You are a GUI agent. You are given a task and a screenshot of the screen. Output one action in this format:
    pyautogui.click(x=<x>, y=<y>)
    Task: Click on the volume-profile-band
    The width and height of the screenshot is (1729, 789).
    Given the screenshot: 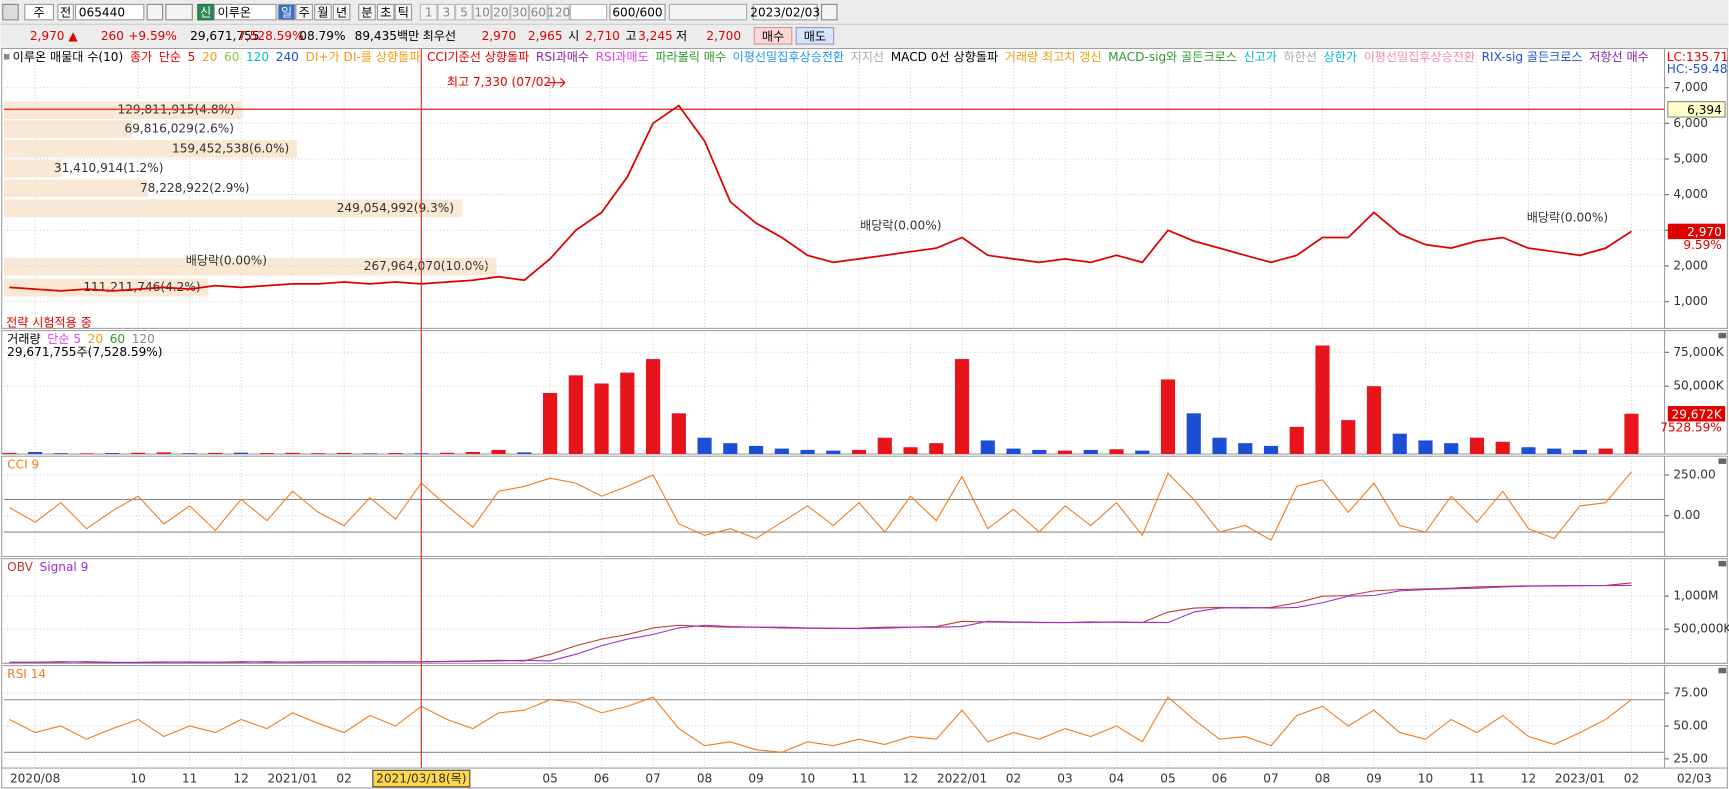 What is the action you would take?
    pyautogui.click(x=106, y=287)
    